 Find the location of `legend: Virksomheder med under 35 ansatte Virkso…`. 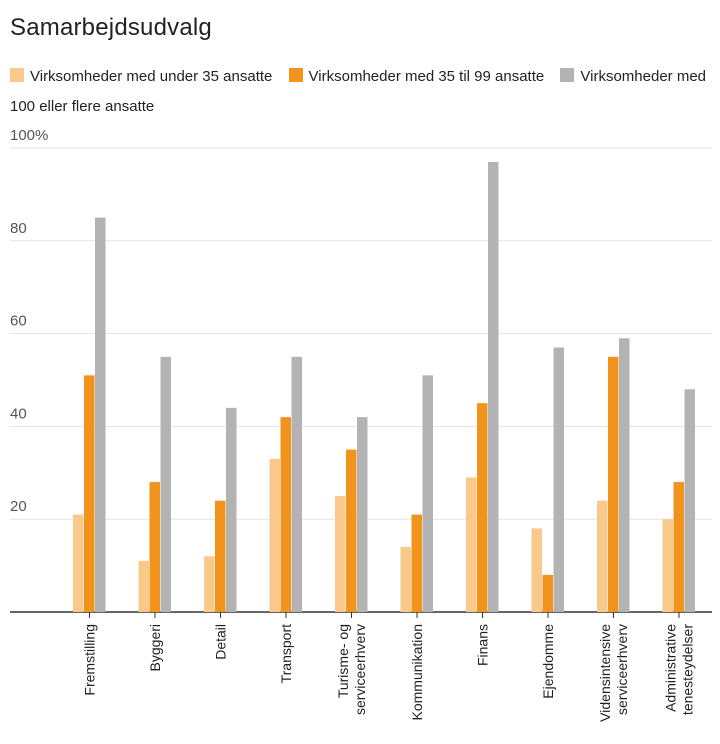

legend: Virksomheder med under 35 ansatte Virkso… is located at coordinates (360, 92).